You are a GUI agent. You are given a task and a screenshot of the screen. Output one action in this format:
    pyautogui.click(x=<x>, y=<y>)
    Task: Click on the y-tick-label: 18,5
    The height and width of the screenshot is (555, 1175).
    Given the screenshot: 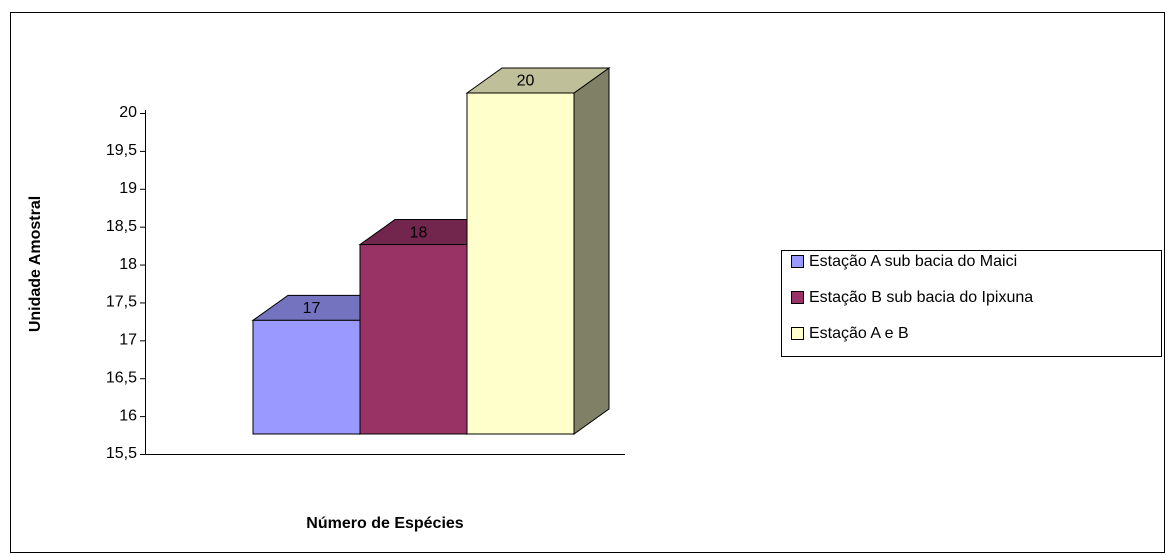 What is the action you would take?
    pyautogui.click(x=121, y=226)
    